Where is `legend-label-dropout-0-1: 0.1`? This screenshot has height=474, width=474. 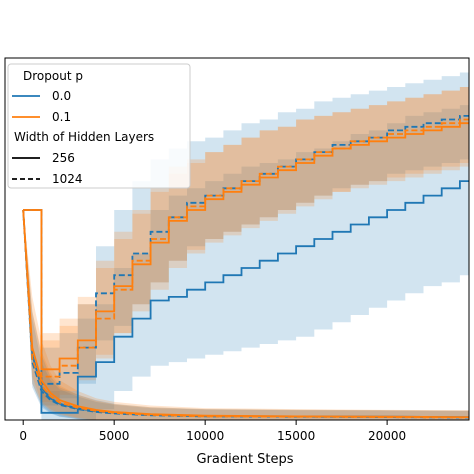
legend-label-dropout-0-1: 0.1 is located at coordinates (61, 117).